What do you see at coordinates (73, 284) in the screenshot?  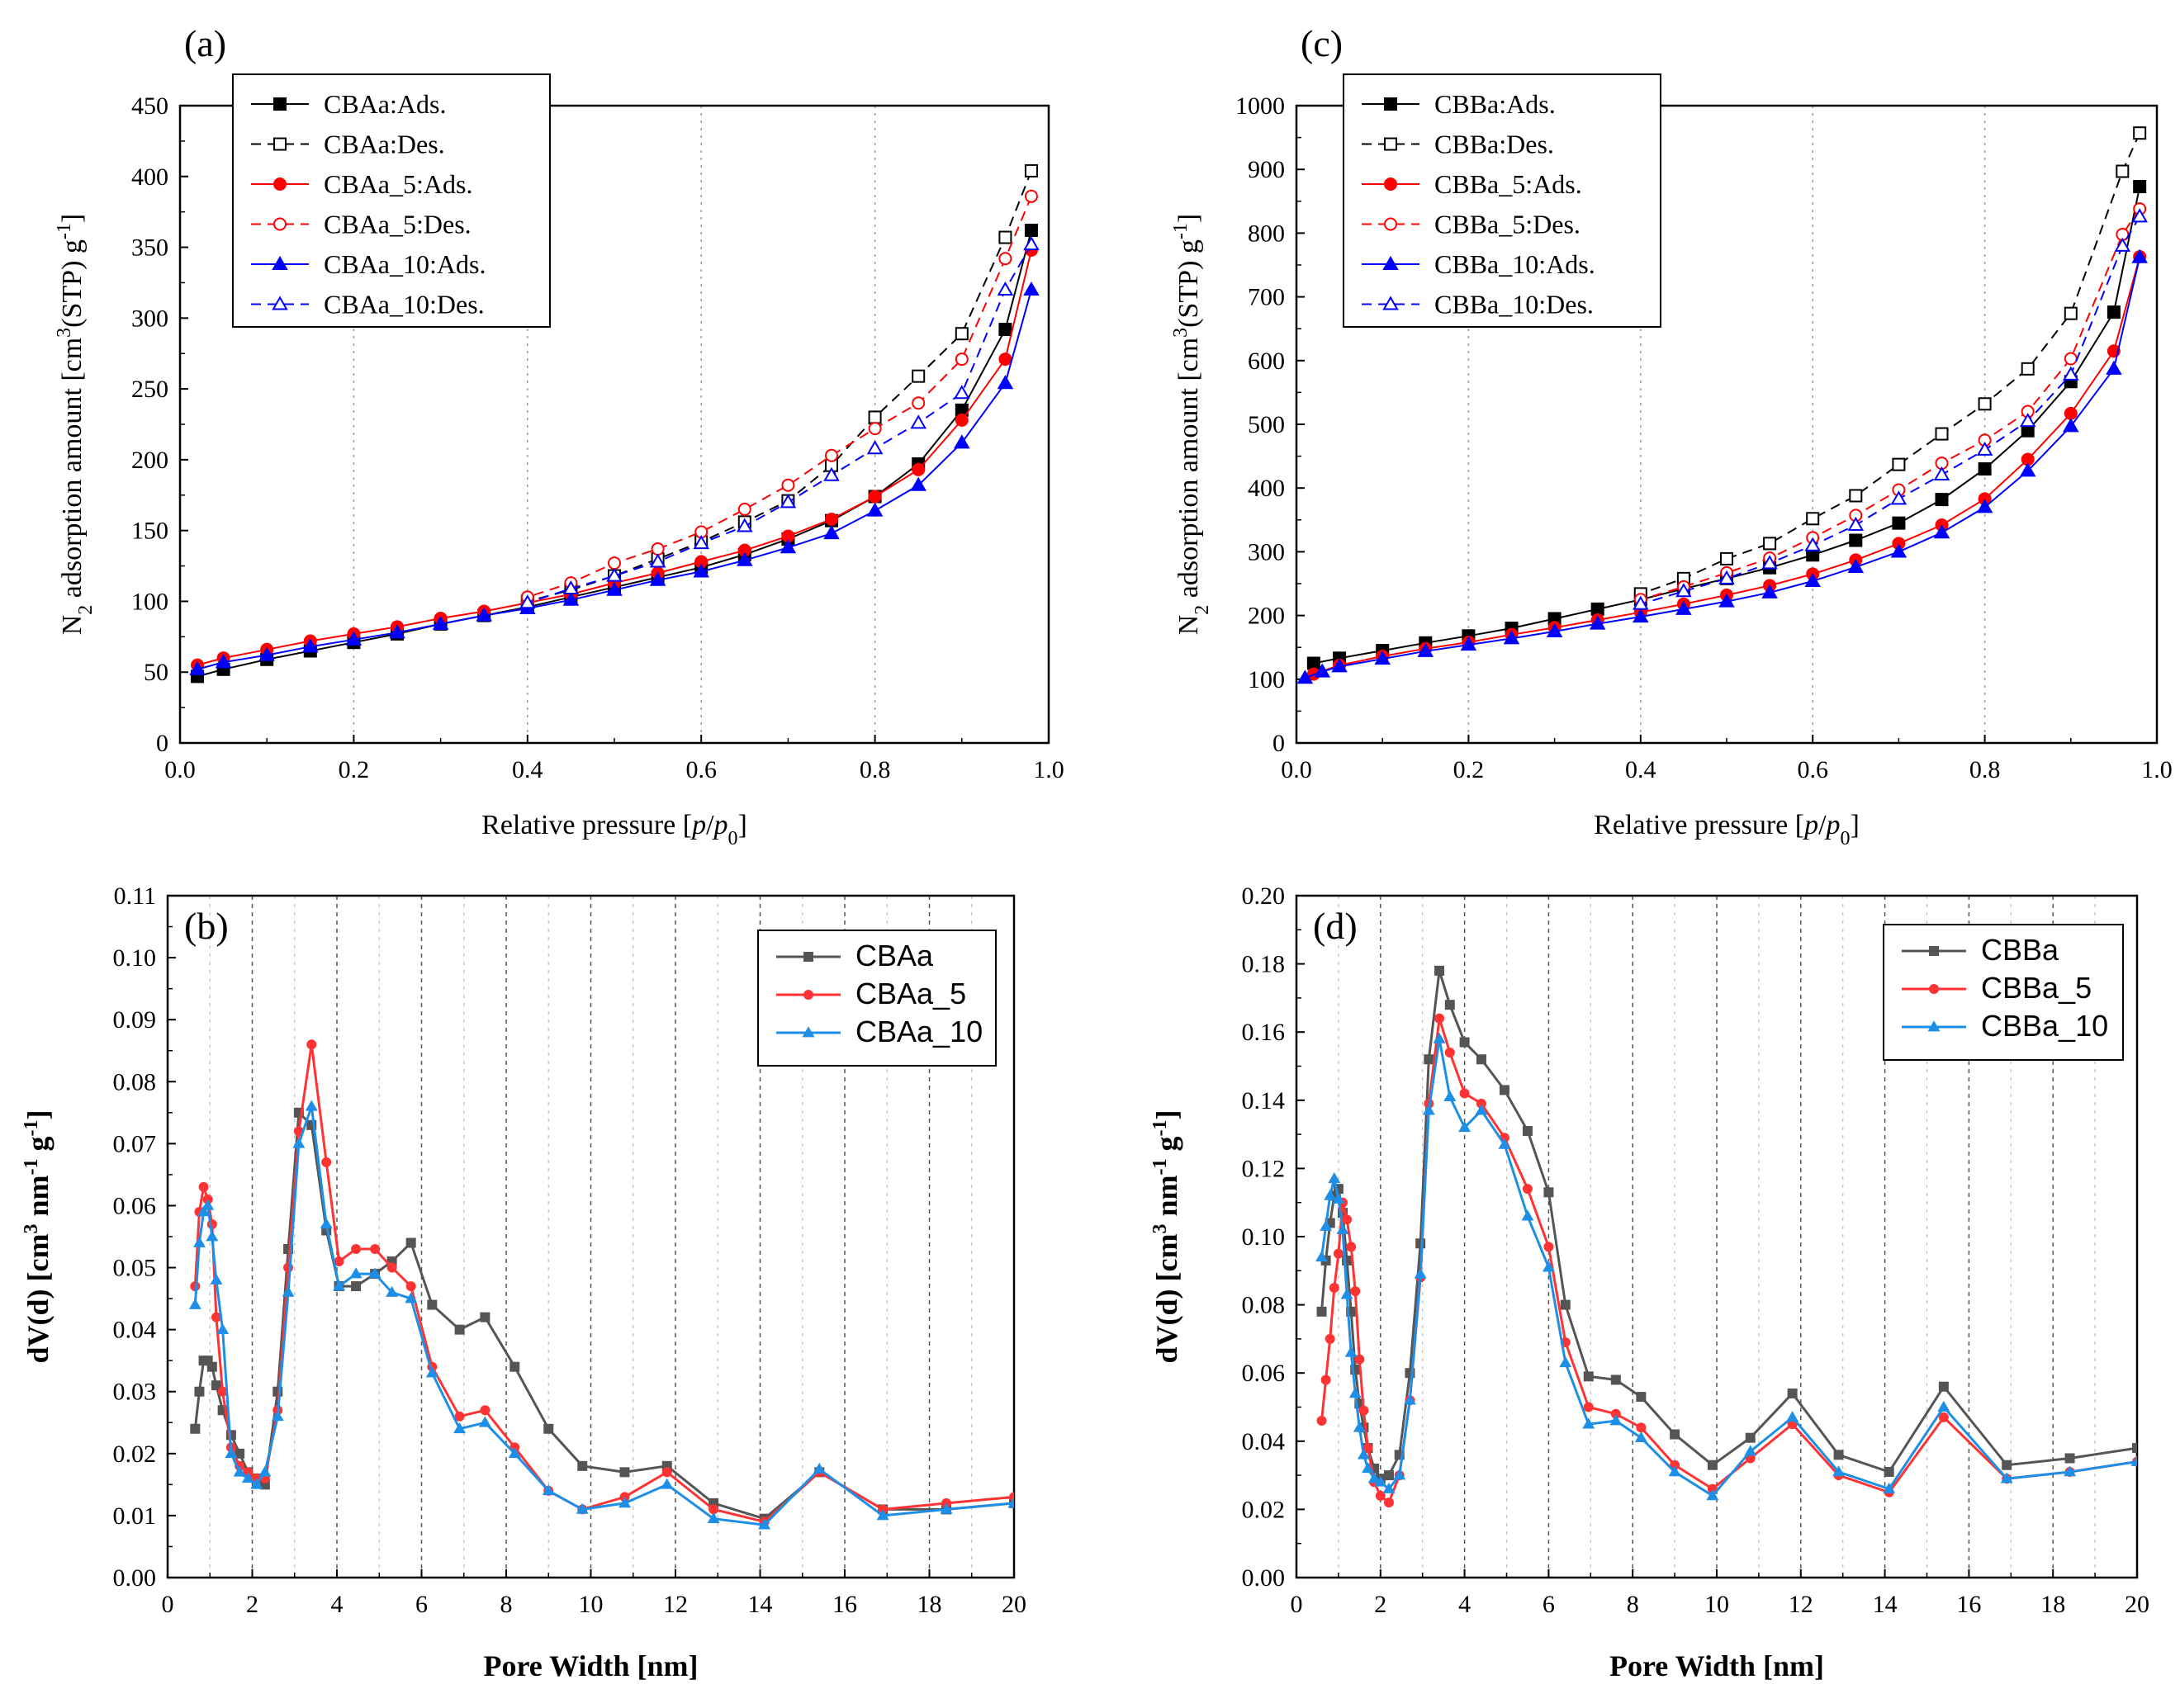 I see `y-title-part: (STP) g` at bounding box center [73, 284].